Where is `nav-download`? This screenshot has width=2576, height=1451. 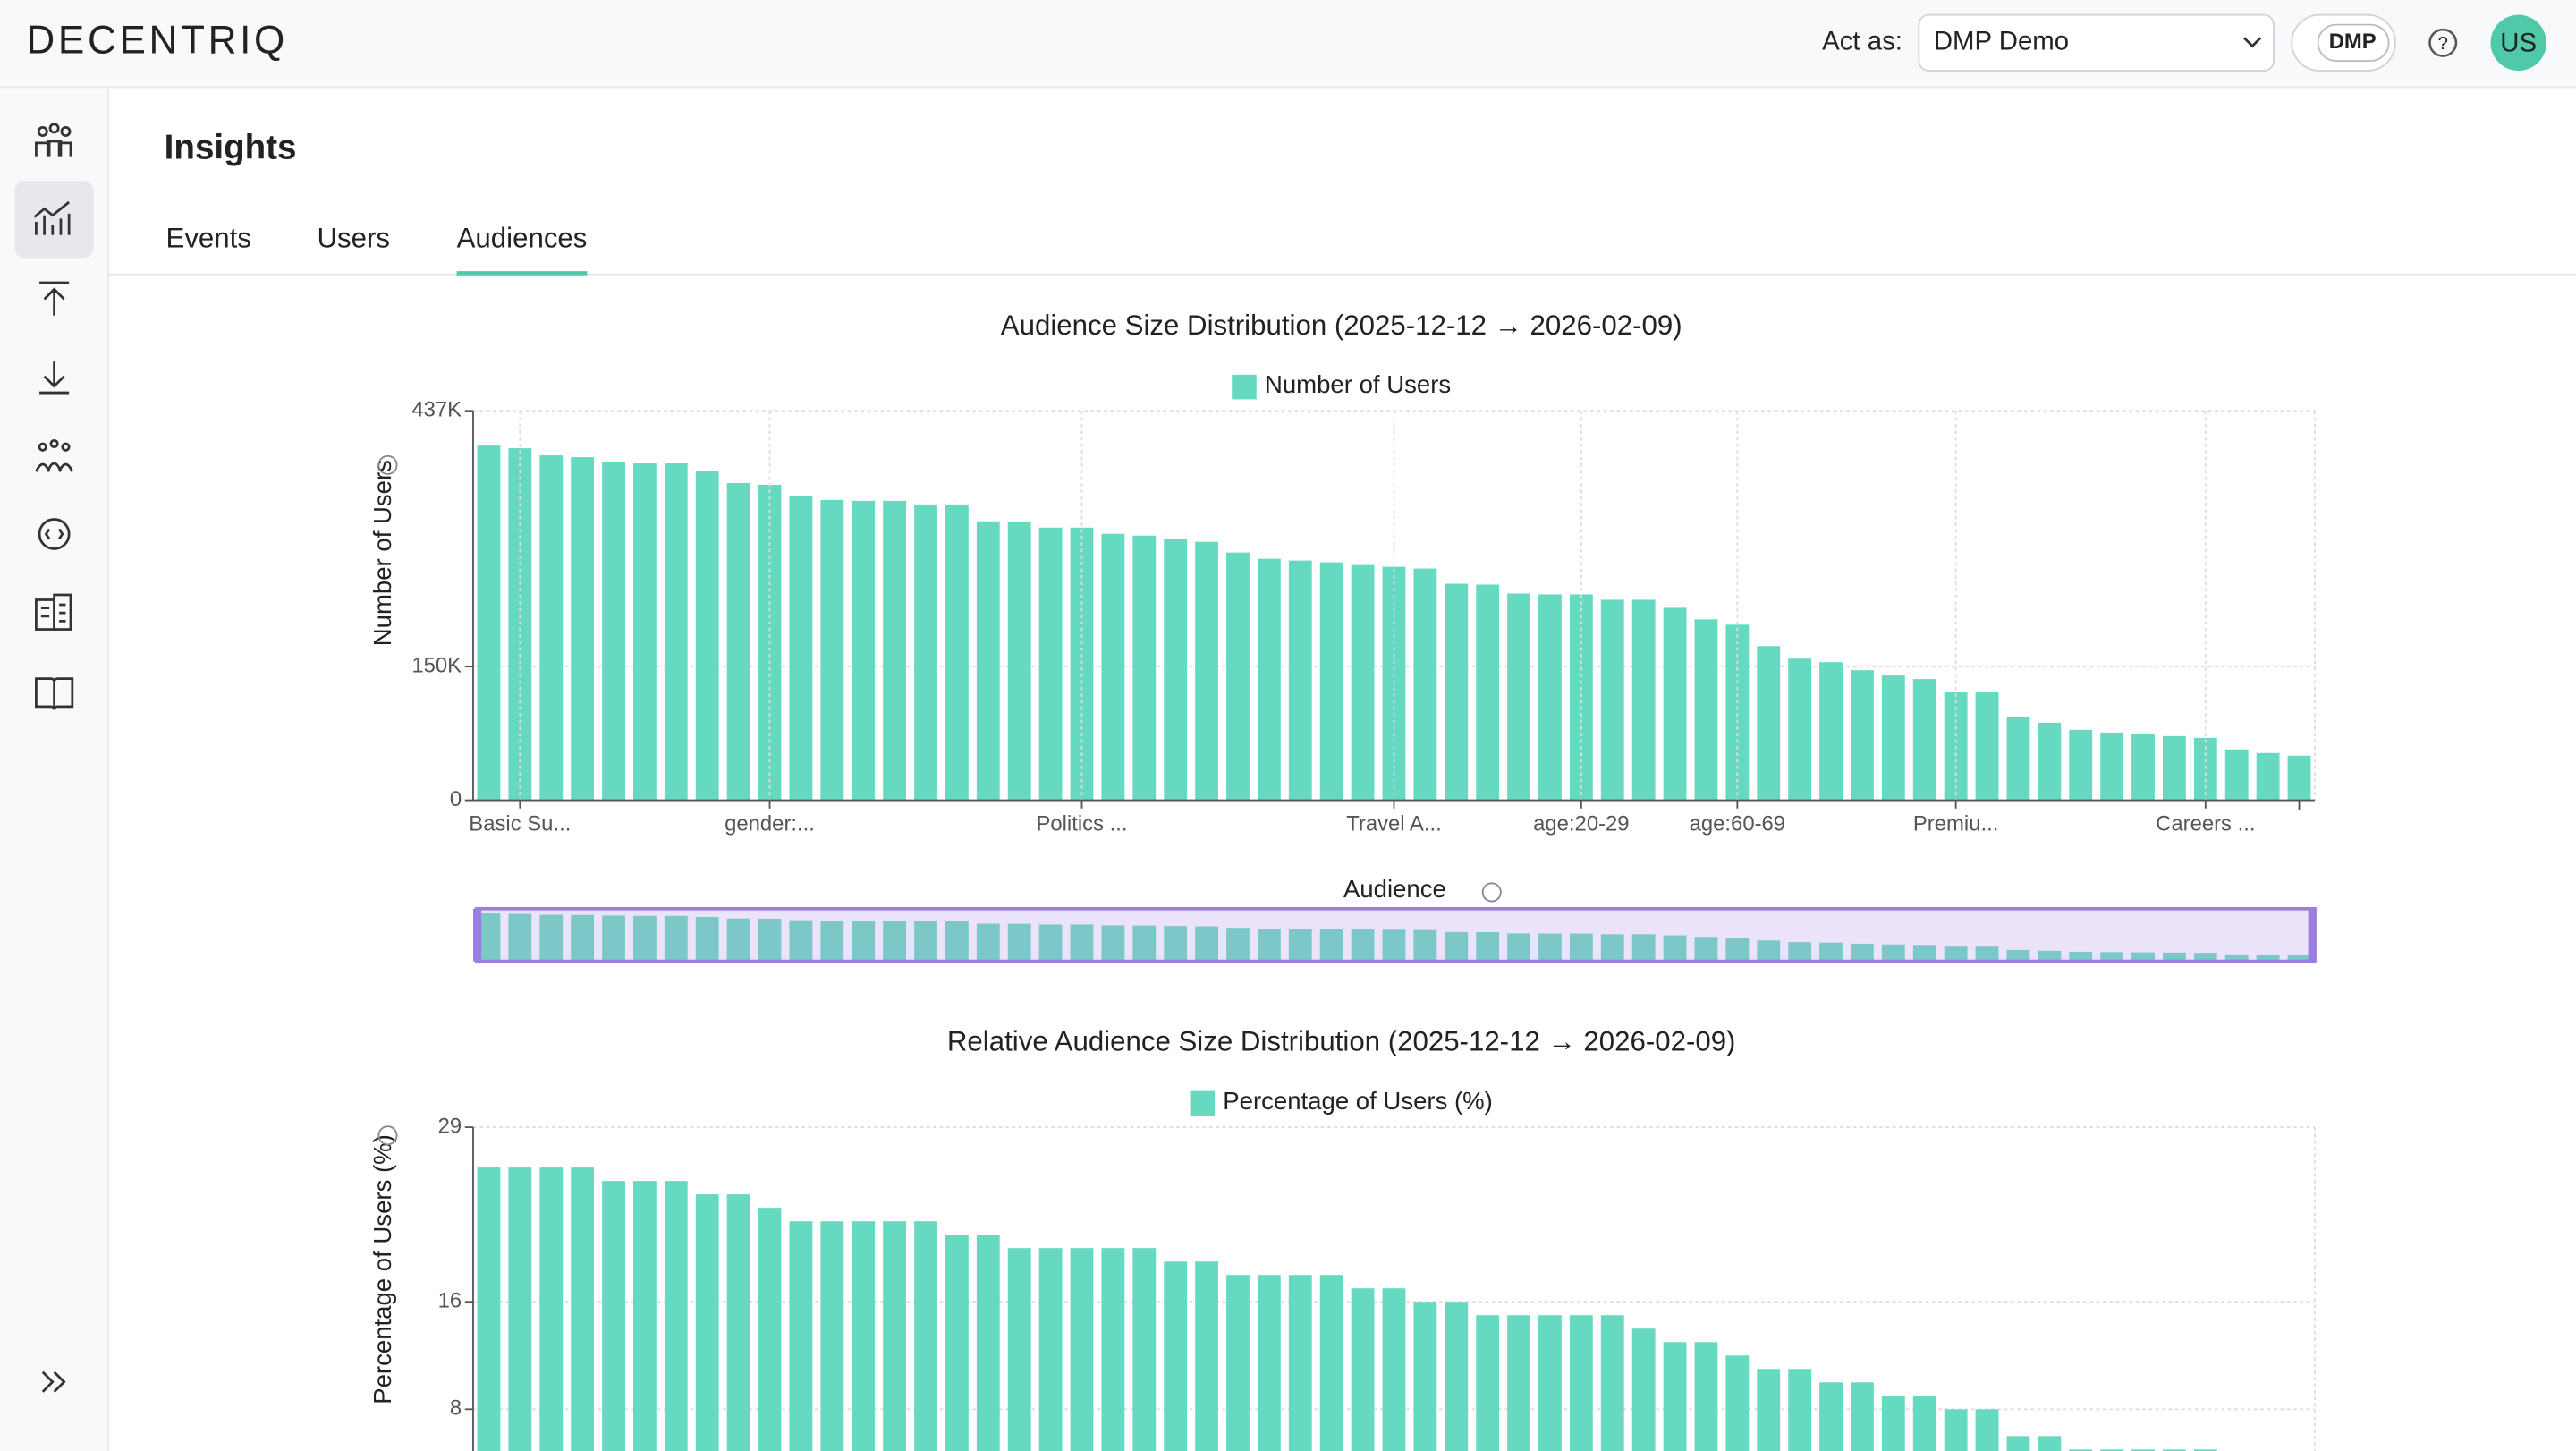 nav-download is located at coordinates (54, 378).